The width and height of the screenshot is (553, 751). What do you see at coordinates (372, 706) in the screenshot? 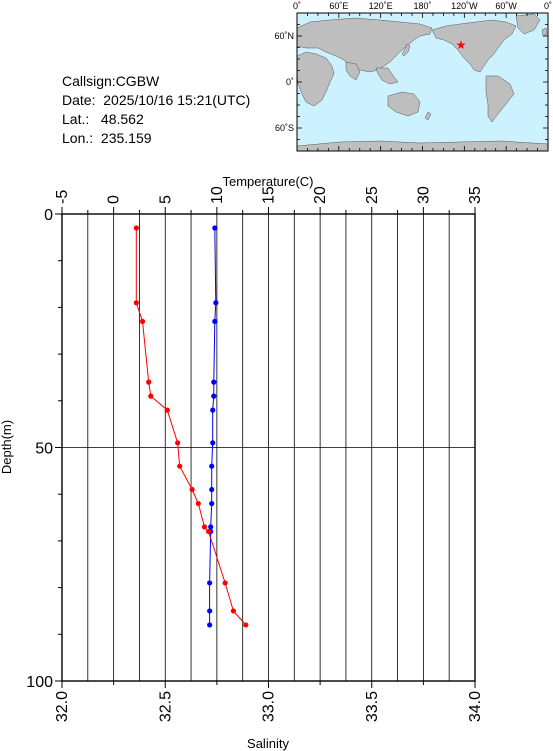
I see `salinity-tick-label: 33.5` at bounding box center [372, 706].